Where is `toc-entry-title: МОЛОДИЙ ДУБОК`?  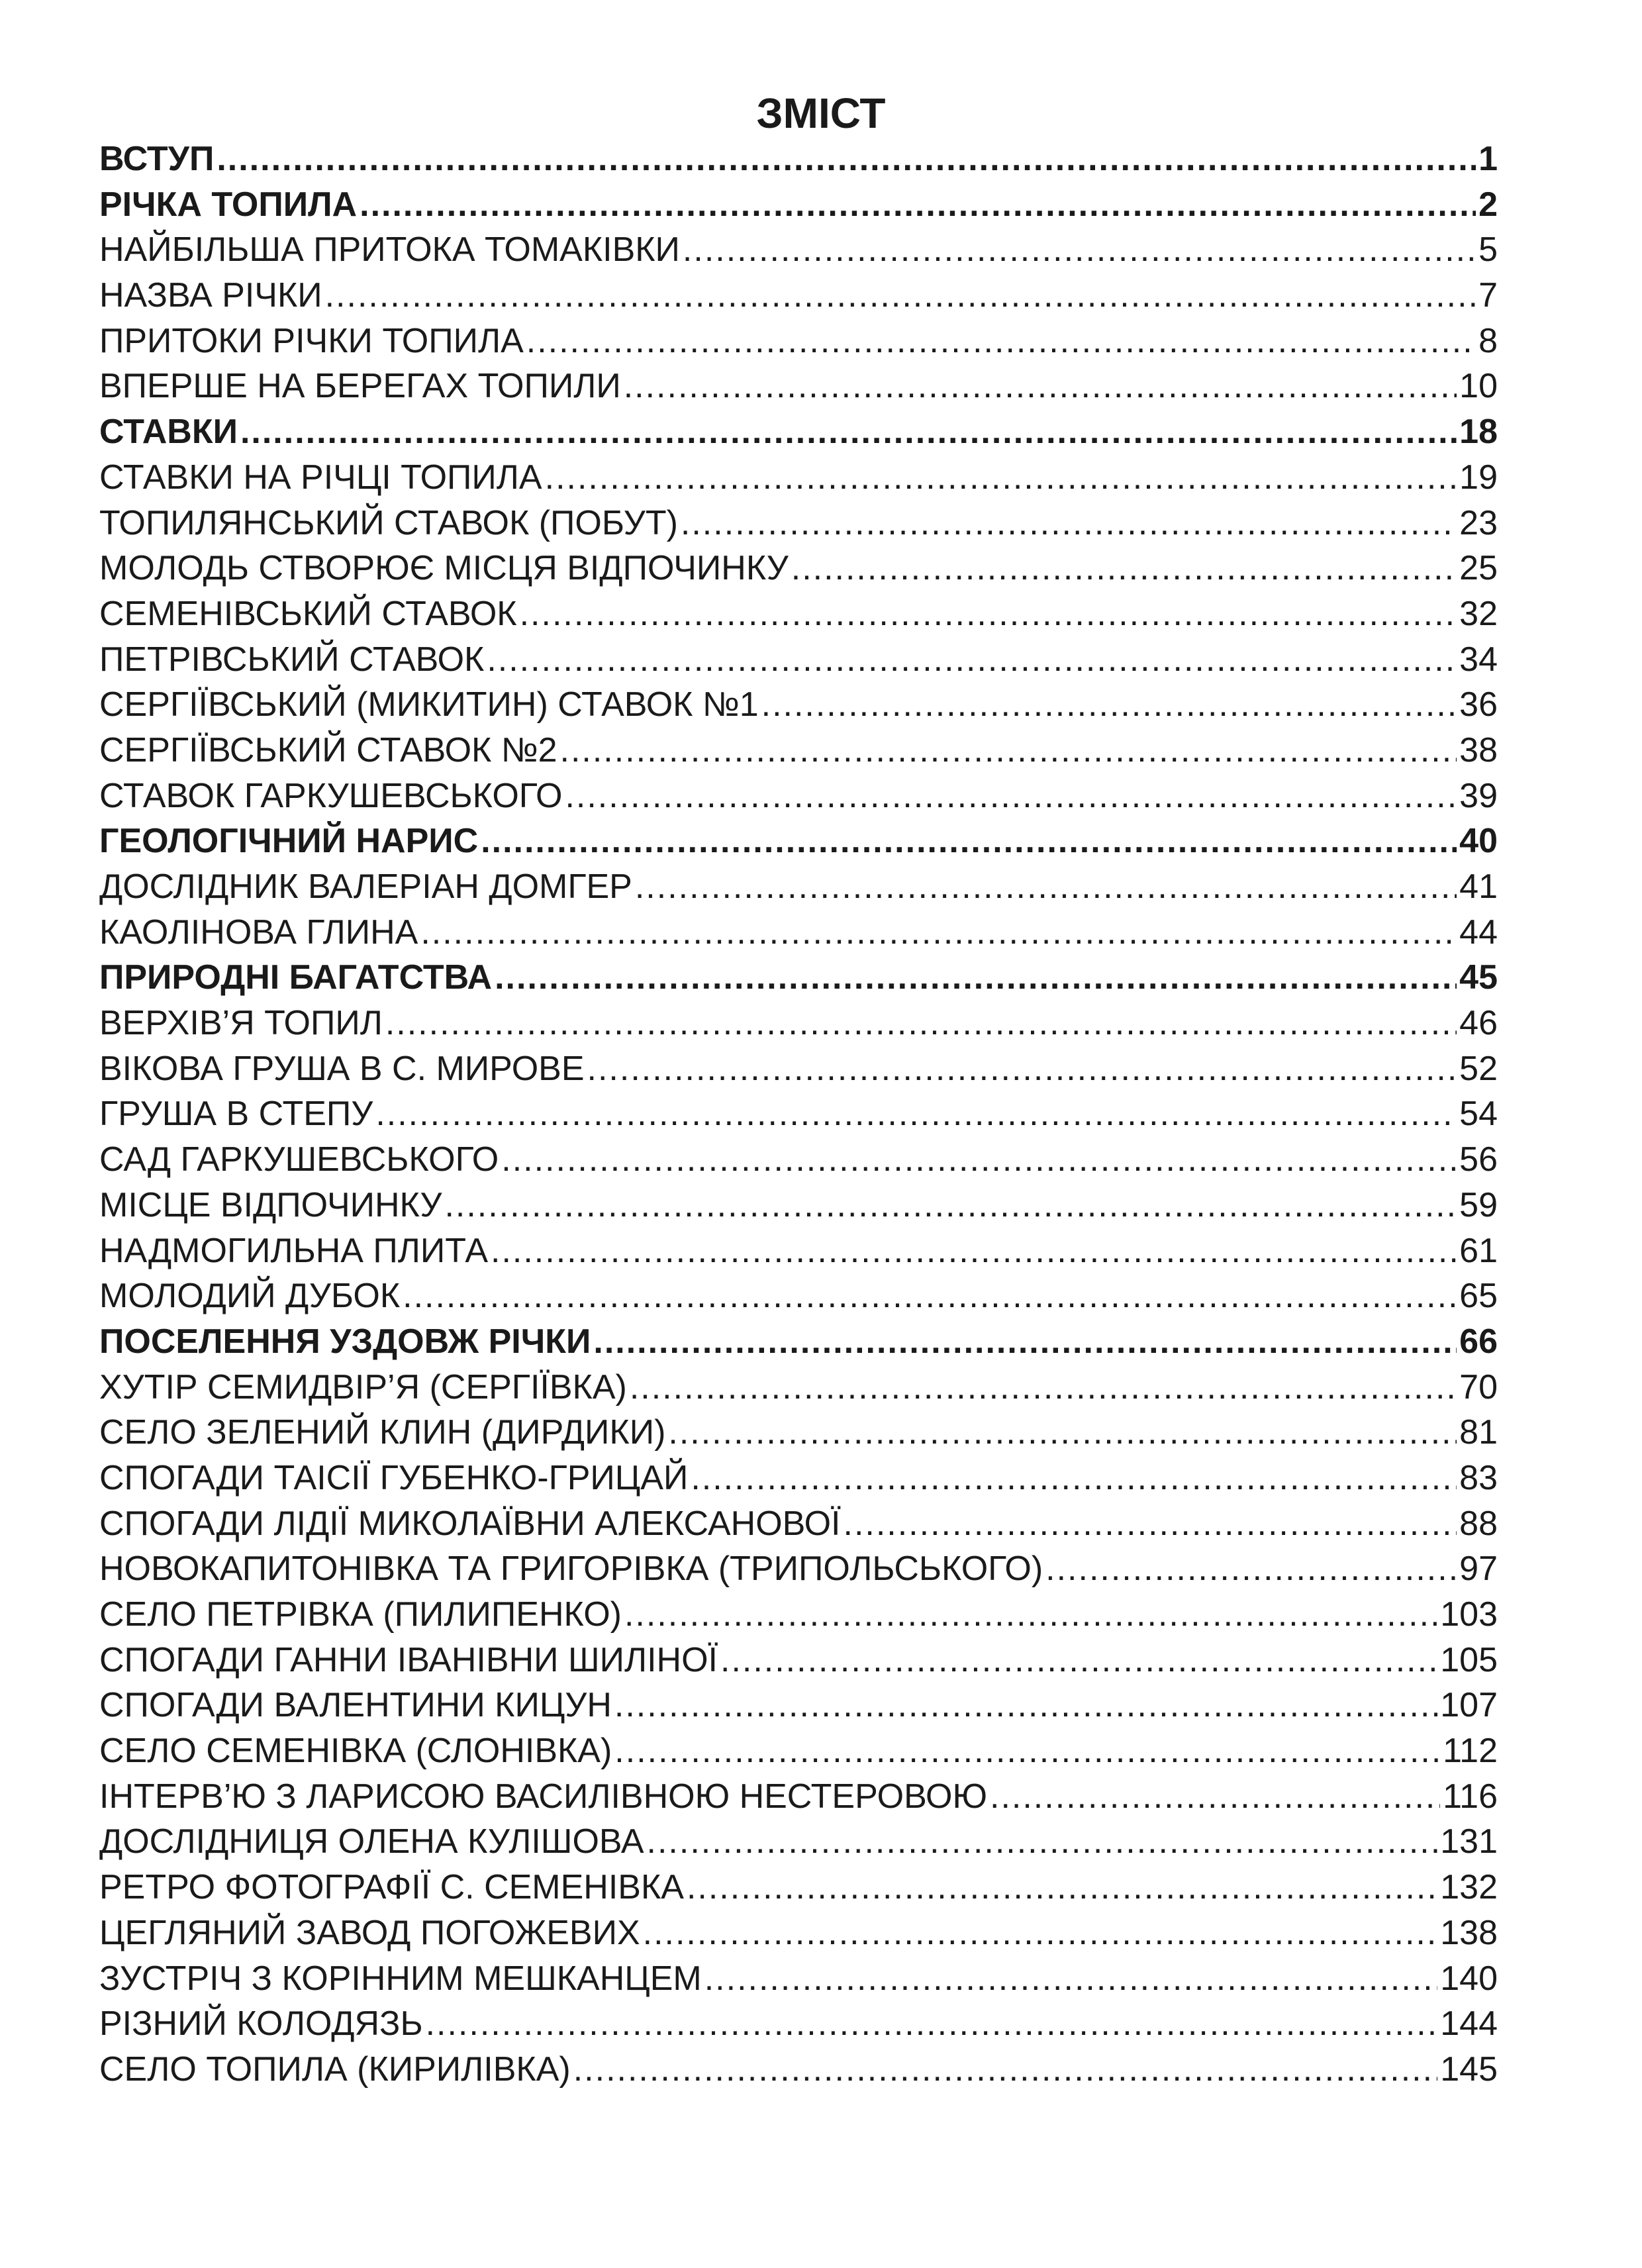
toc-entry-title: МОЛОДИЙ ДУБОК is located at coordinates (250, 1296).